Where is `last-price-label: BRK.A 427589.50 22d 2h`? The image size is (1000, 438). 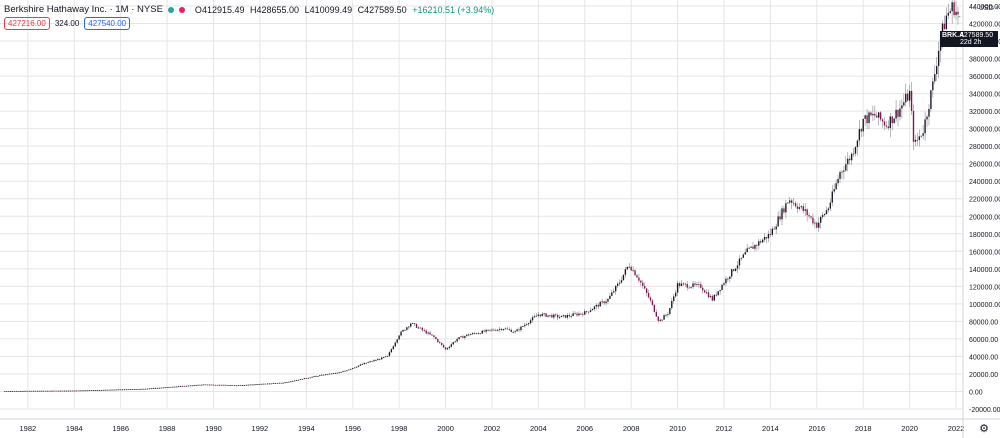
last-price-label: BRK.A 427589.50 22d 2h is located at coordinates (969, 39).